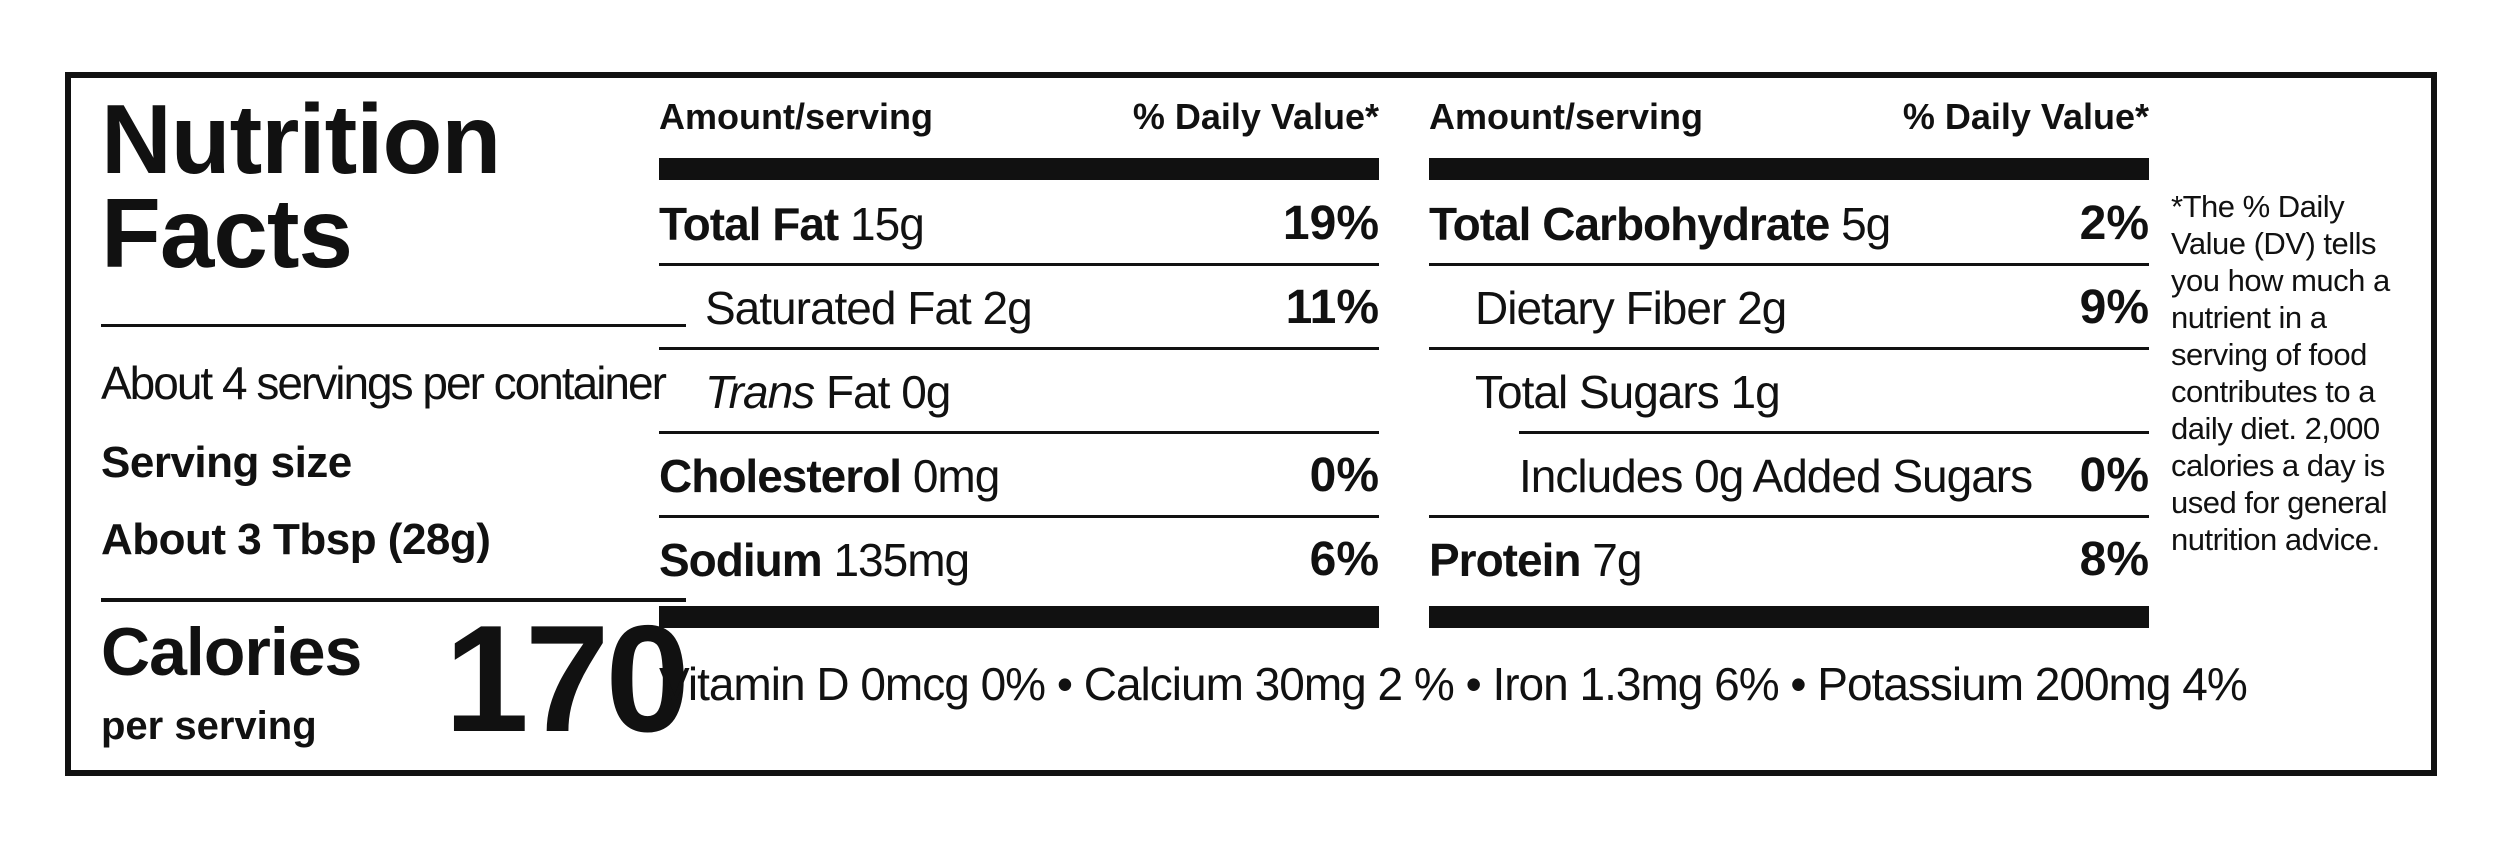 Image resolution: width=2500 pixels, height=848 pixels. Describe the element at coordinates (1629, 224) in the screenshot. I see `nutrient-label: Total Carbohydrate` at that location.